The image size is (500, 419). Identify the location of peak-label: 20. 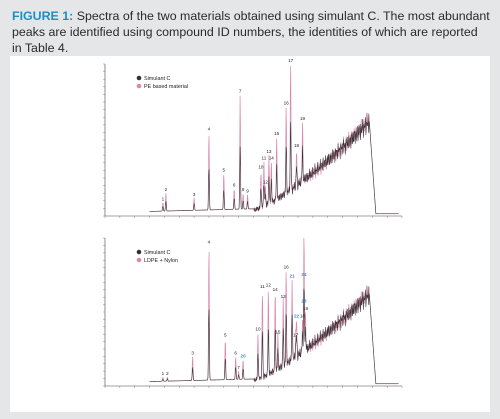
(244, 355).